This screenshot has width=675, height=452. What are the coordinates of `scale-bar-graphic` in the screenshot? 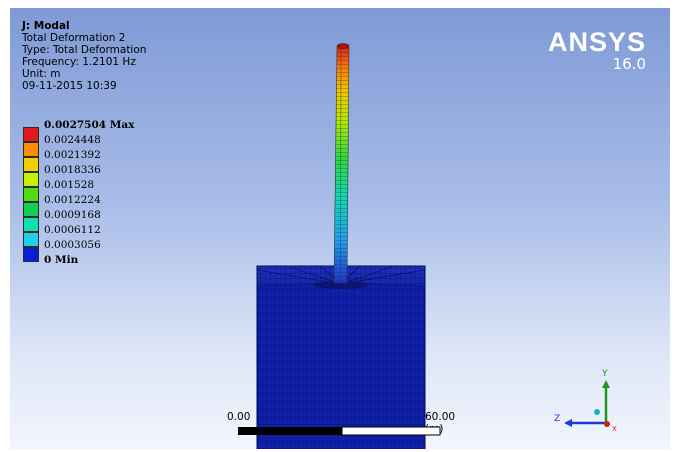 It's located at (339, 431).